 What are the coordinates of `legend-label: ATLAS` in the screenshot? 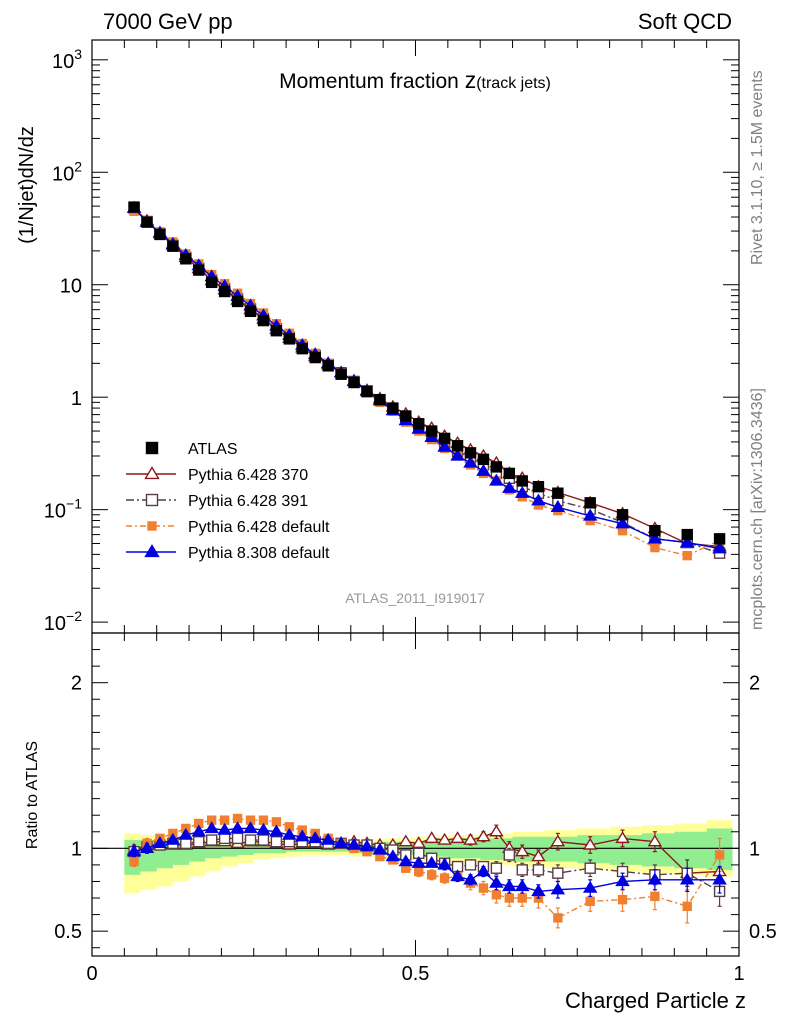 It's located at (213, 449).